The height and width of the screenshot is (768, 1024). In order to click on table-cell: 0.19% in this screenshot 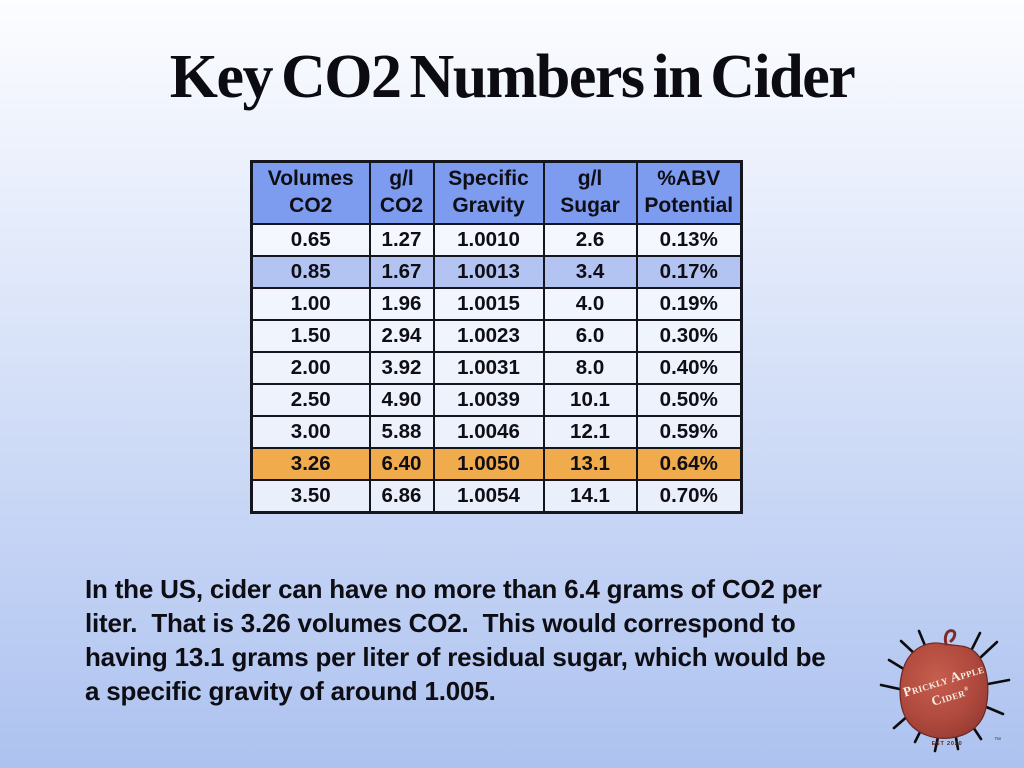, I will do `click(689, 304)`.